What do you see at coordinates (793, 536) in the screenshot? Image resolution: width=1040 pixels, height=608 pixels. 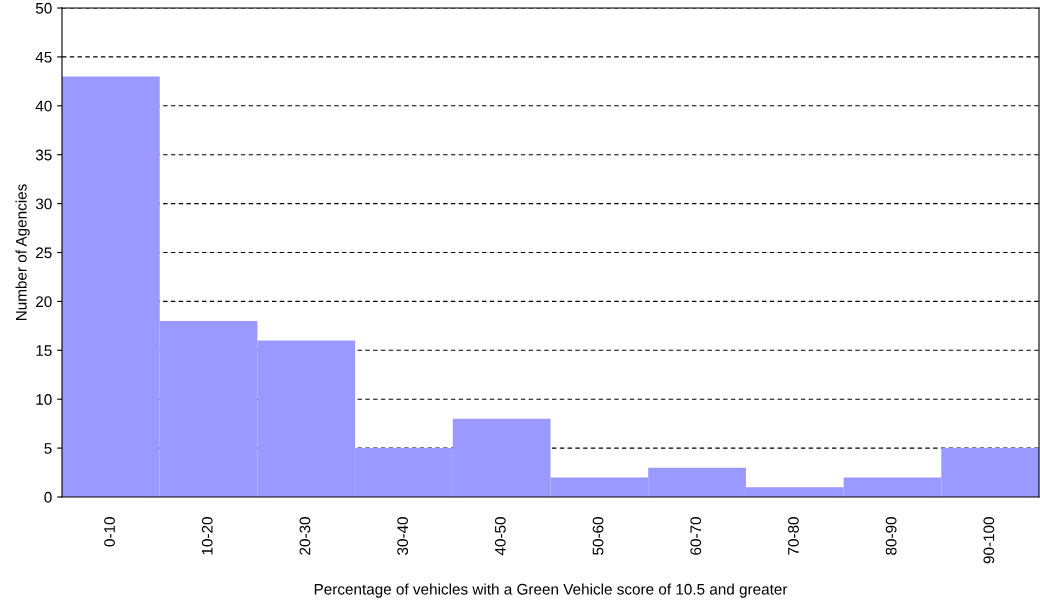 I see `x-tick-label: 70-80` at bounding box center [793, 536].